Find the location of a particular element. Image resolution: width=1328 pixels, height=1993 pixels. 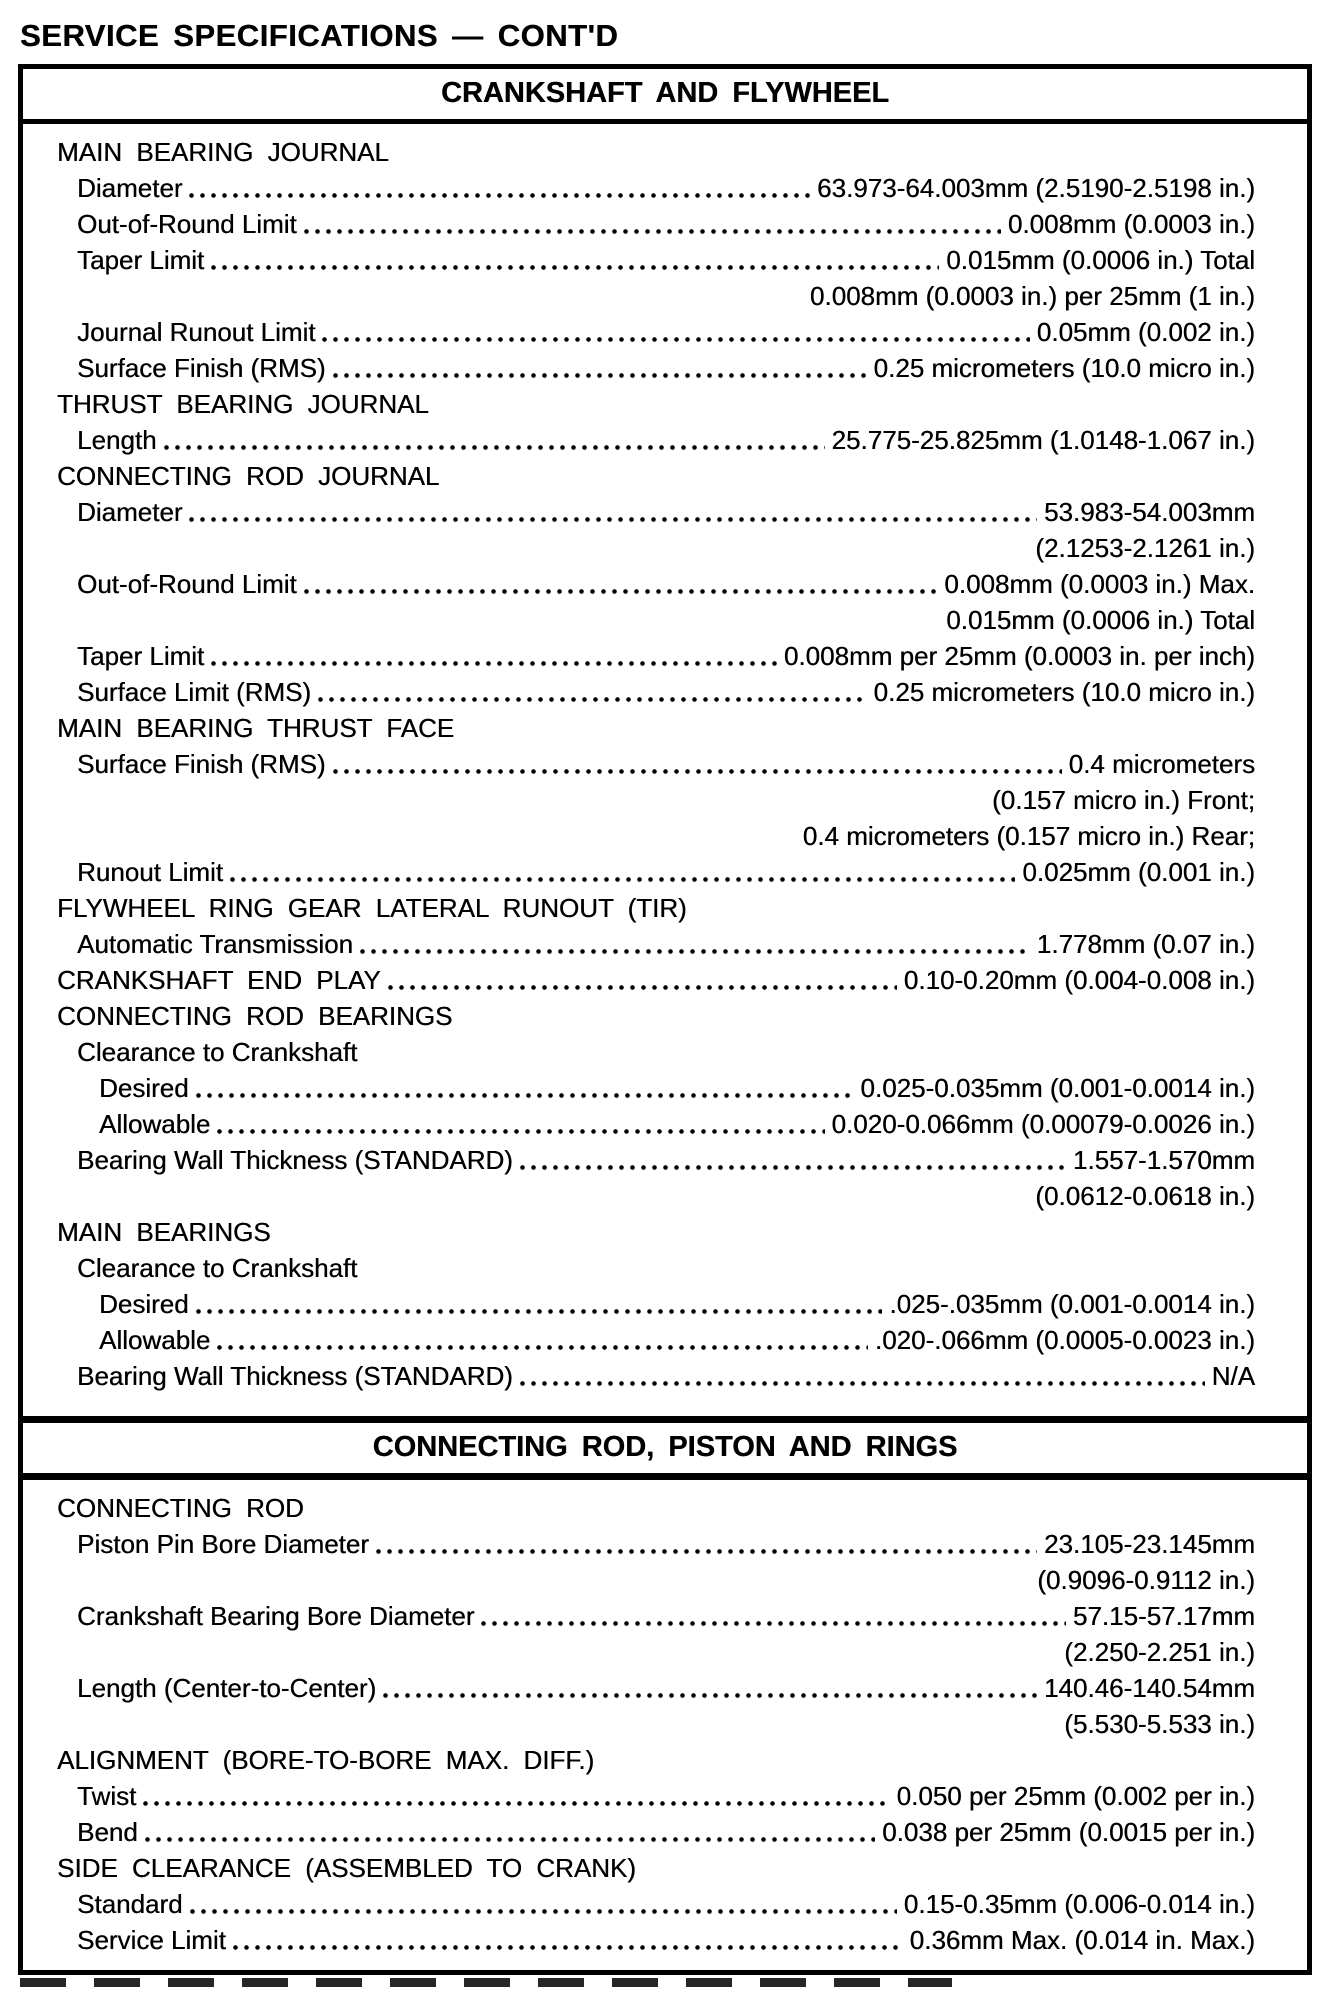

spec-label: Journal Runout Limit is located at coordinates (196, 332).